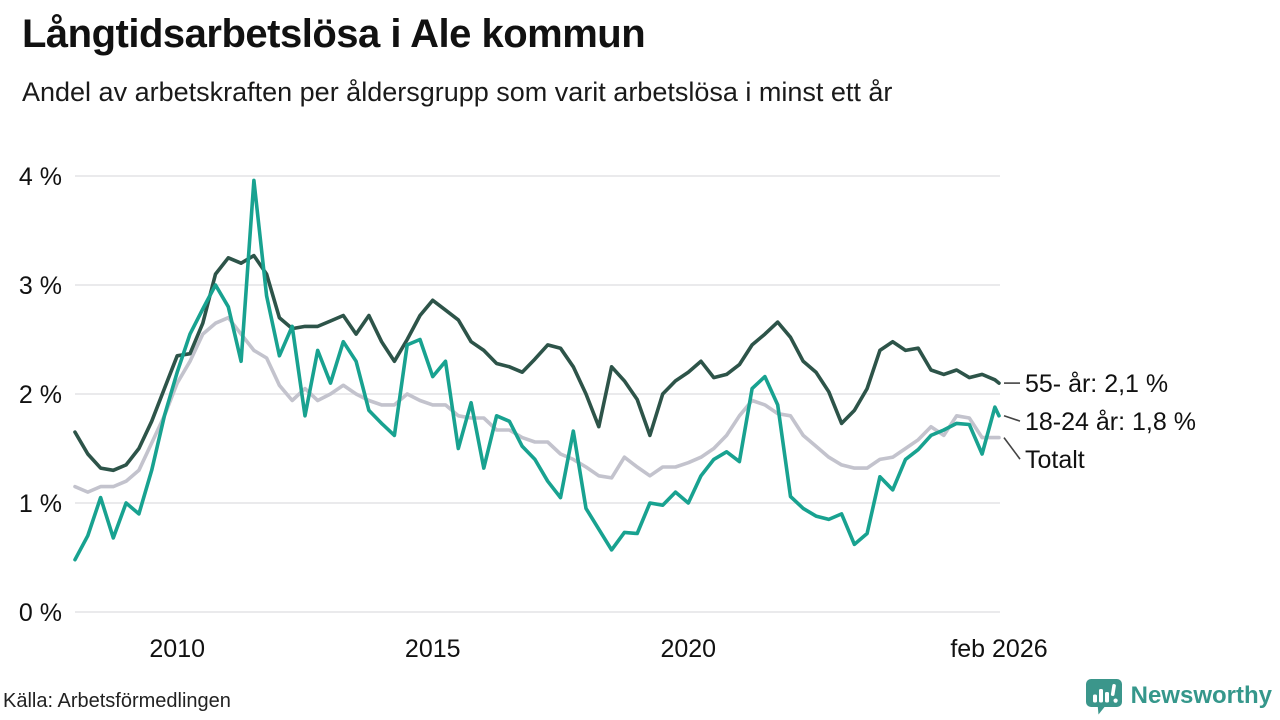  Describe the element at coordinates (177, 649) in the screenshot. I see `x-tick-label-2010: 2010` at that location.